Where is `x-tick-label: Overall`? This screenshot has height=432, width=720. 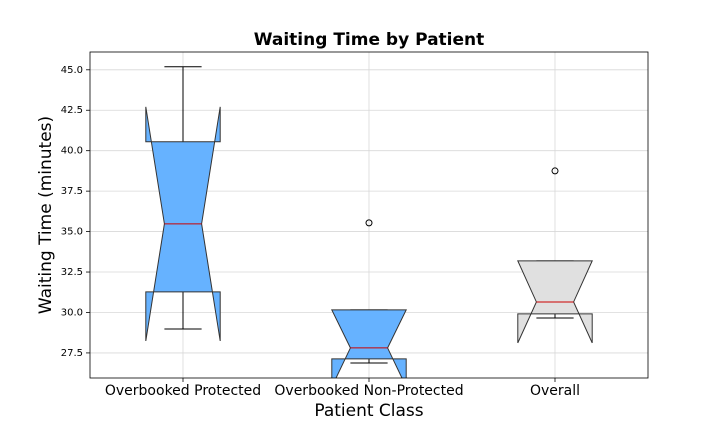
x-tick-label: Overall is located at coordinates (555, 391).